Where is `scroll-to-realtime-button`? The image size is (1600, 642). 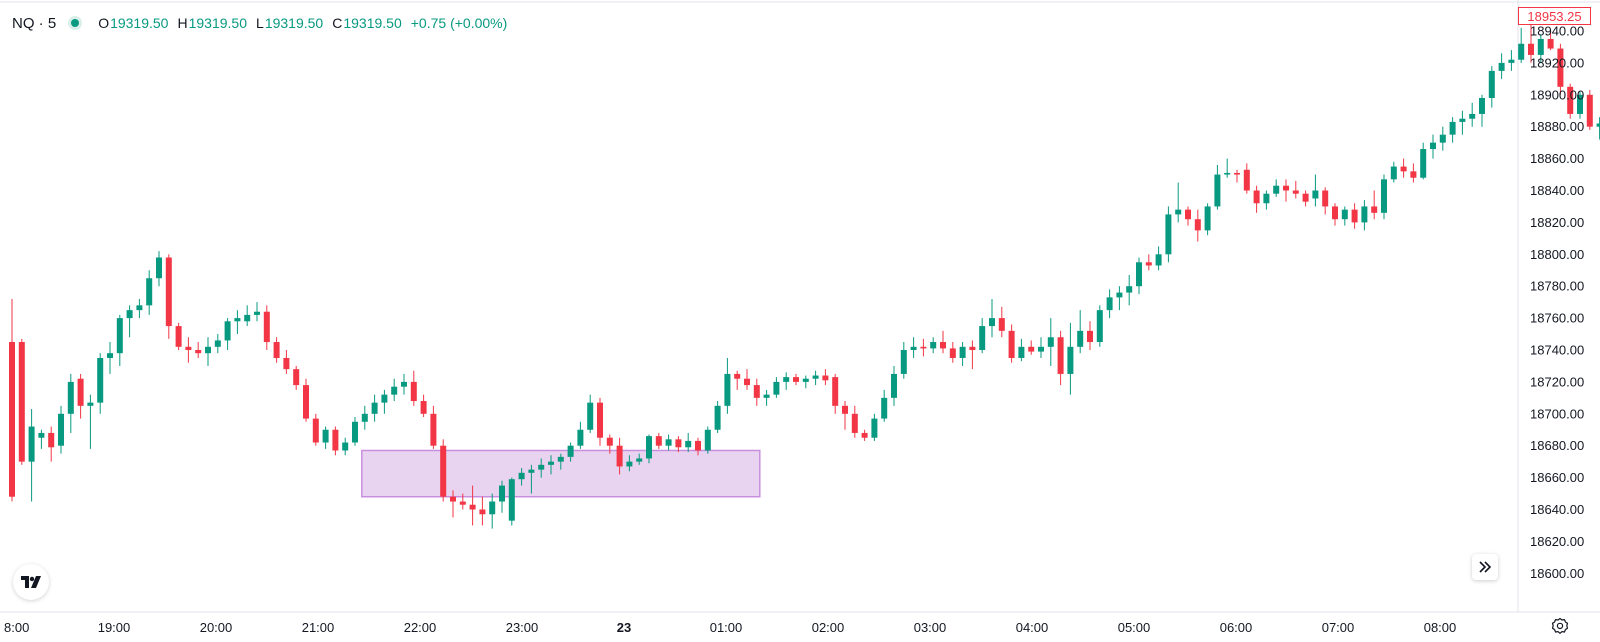 scroll-to-realtime-button is located at coordinates (1485, 567).